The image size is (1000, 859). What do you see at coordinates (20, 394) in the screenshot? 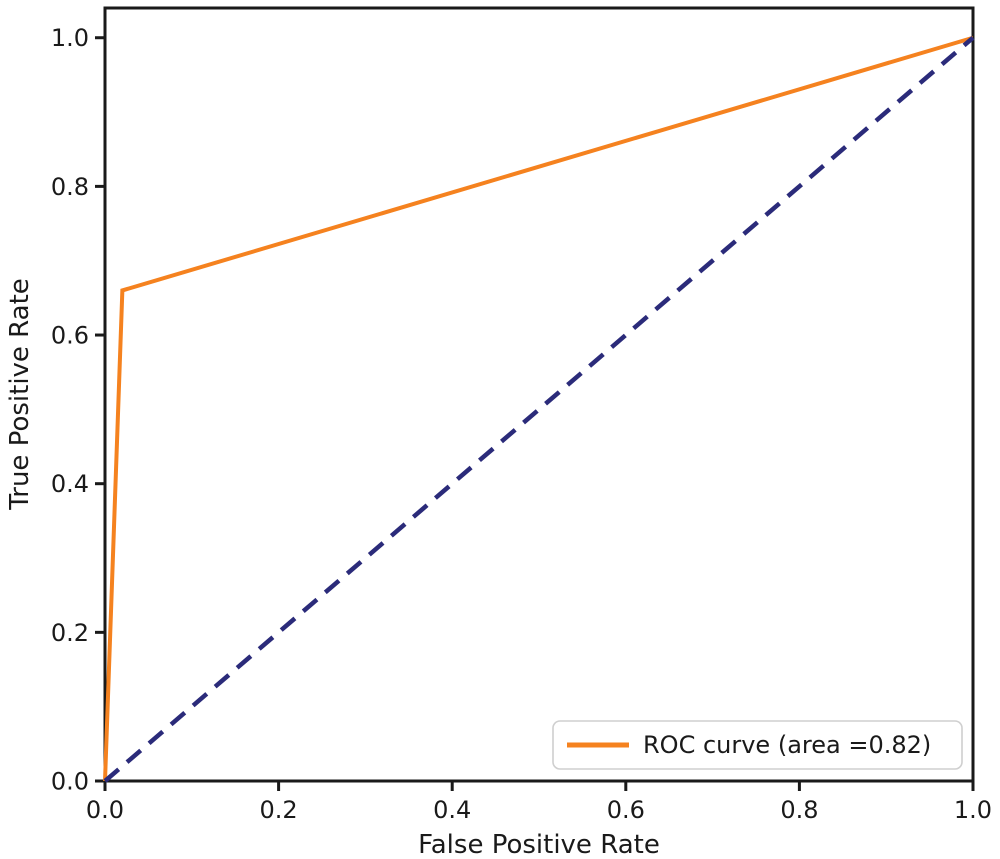
I see `y-axis-label: True Positive Rate` at bounding box center [20, 394].